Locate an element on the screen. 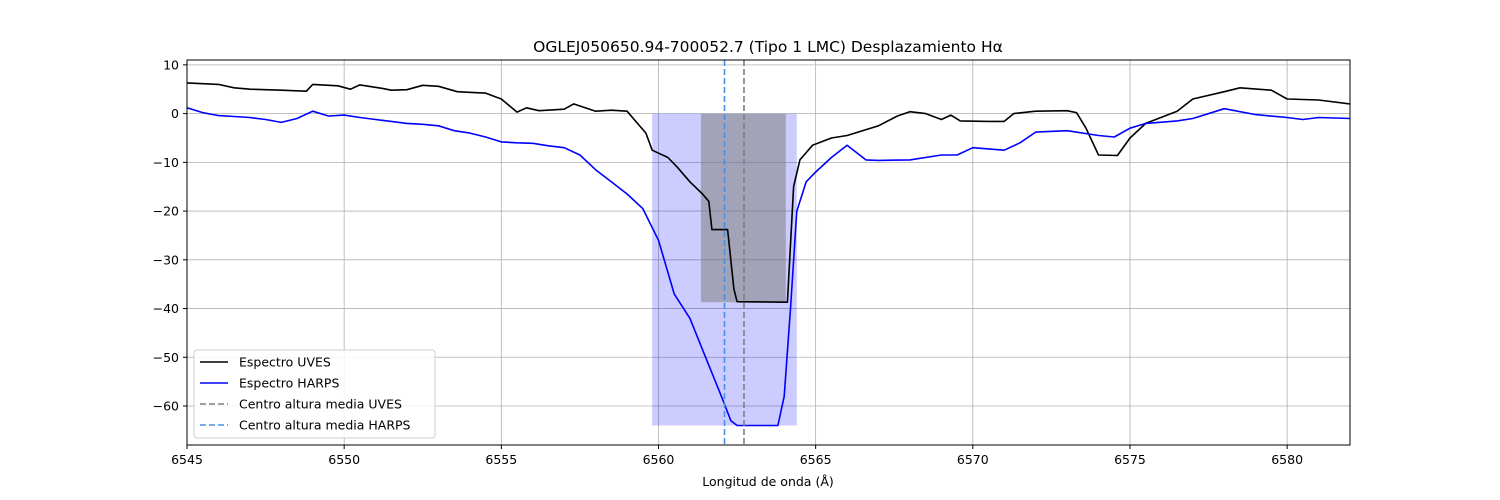 Image resolution: width=1500 pixels, height=500 pixels. y-tick-label: −60 is located at coordinates (166, 406).